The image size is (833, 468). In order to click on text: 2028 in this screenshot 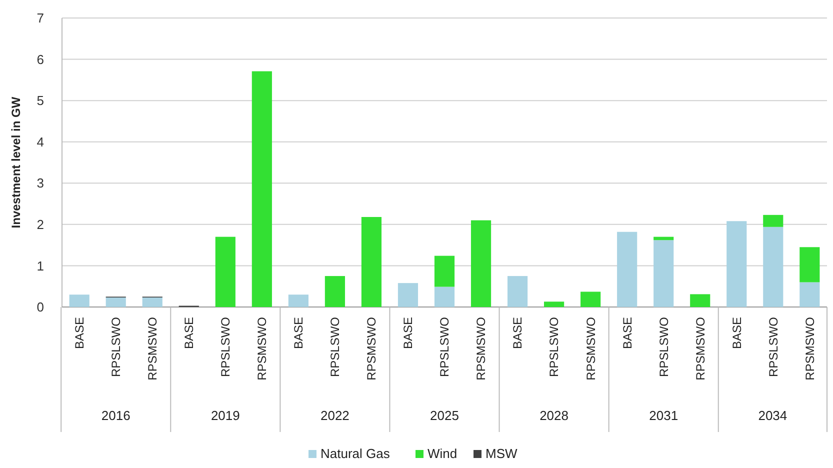, I will do `click(554, 415)`.